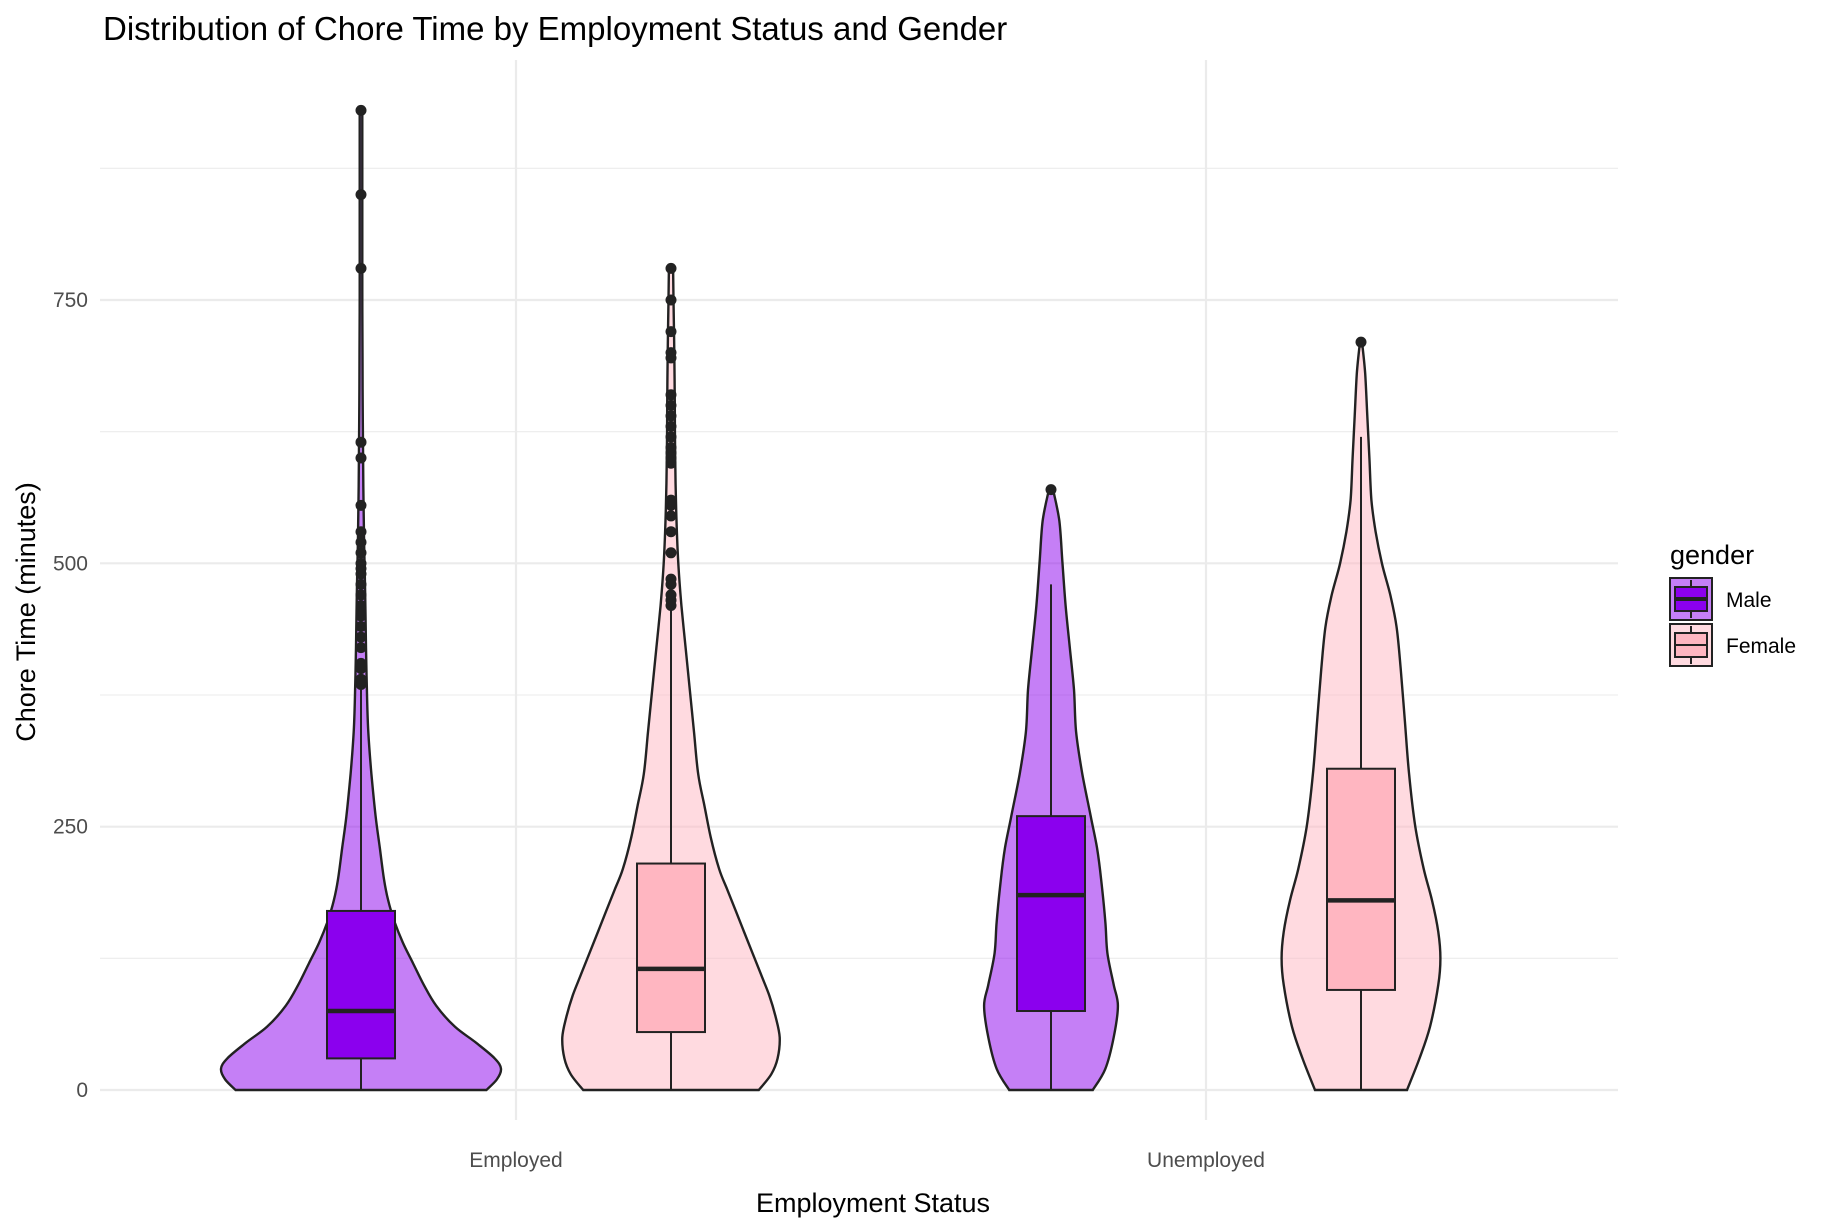 This screenshot has height=1218, width=1826. I want to click on legend-item-female: Female, so click(1733, 645).